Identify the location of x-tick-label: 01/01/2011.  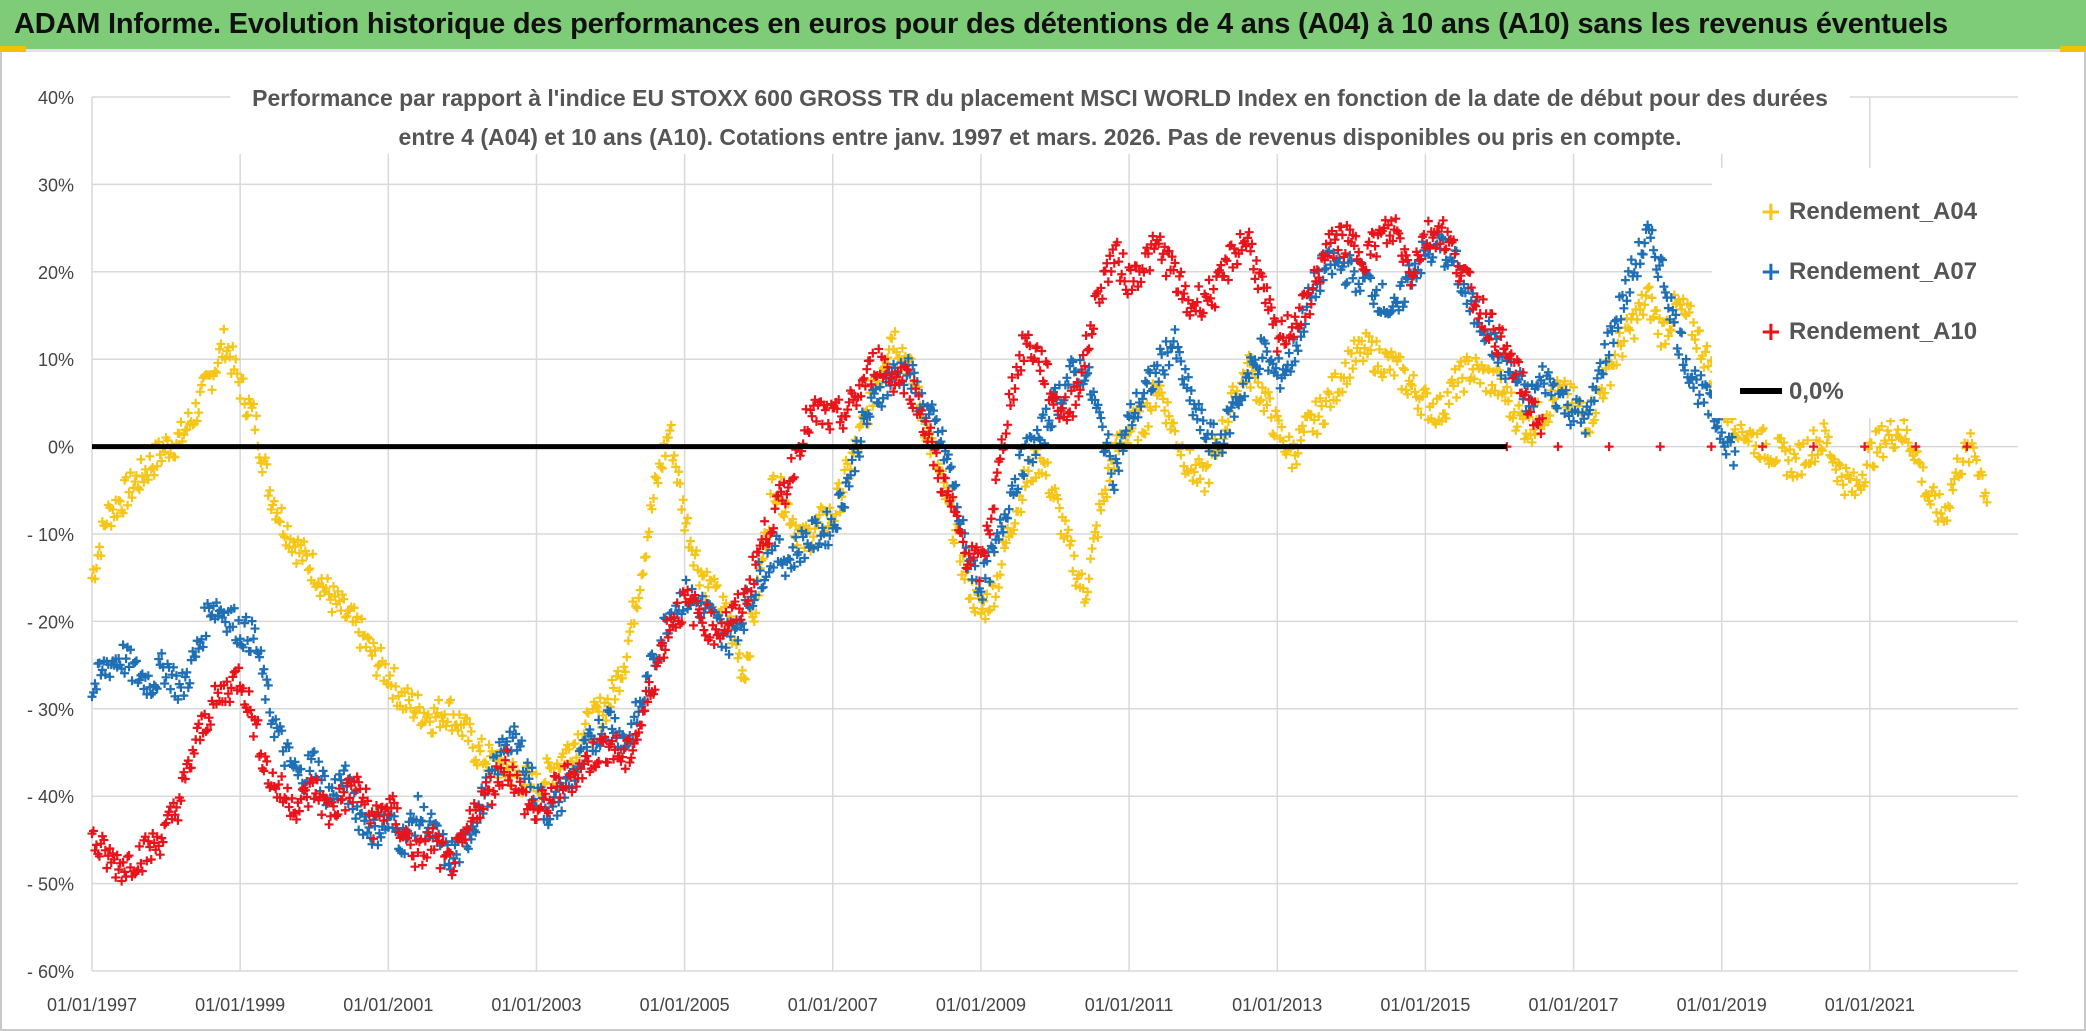
(1129, 1005).